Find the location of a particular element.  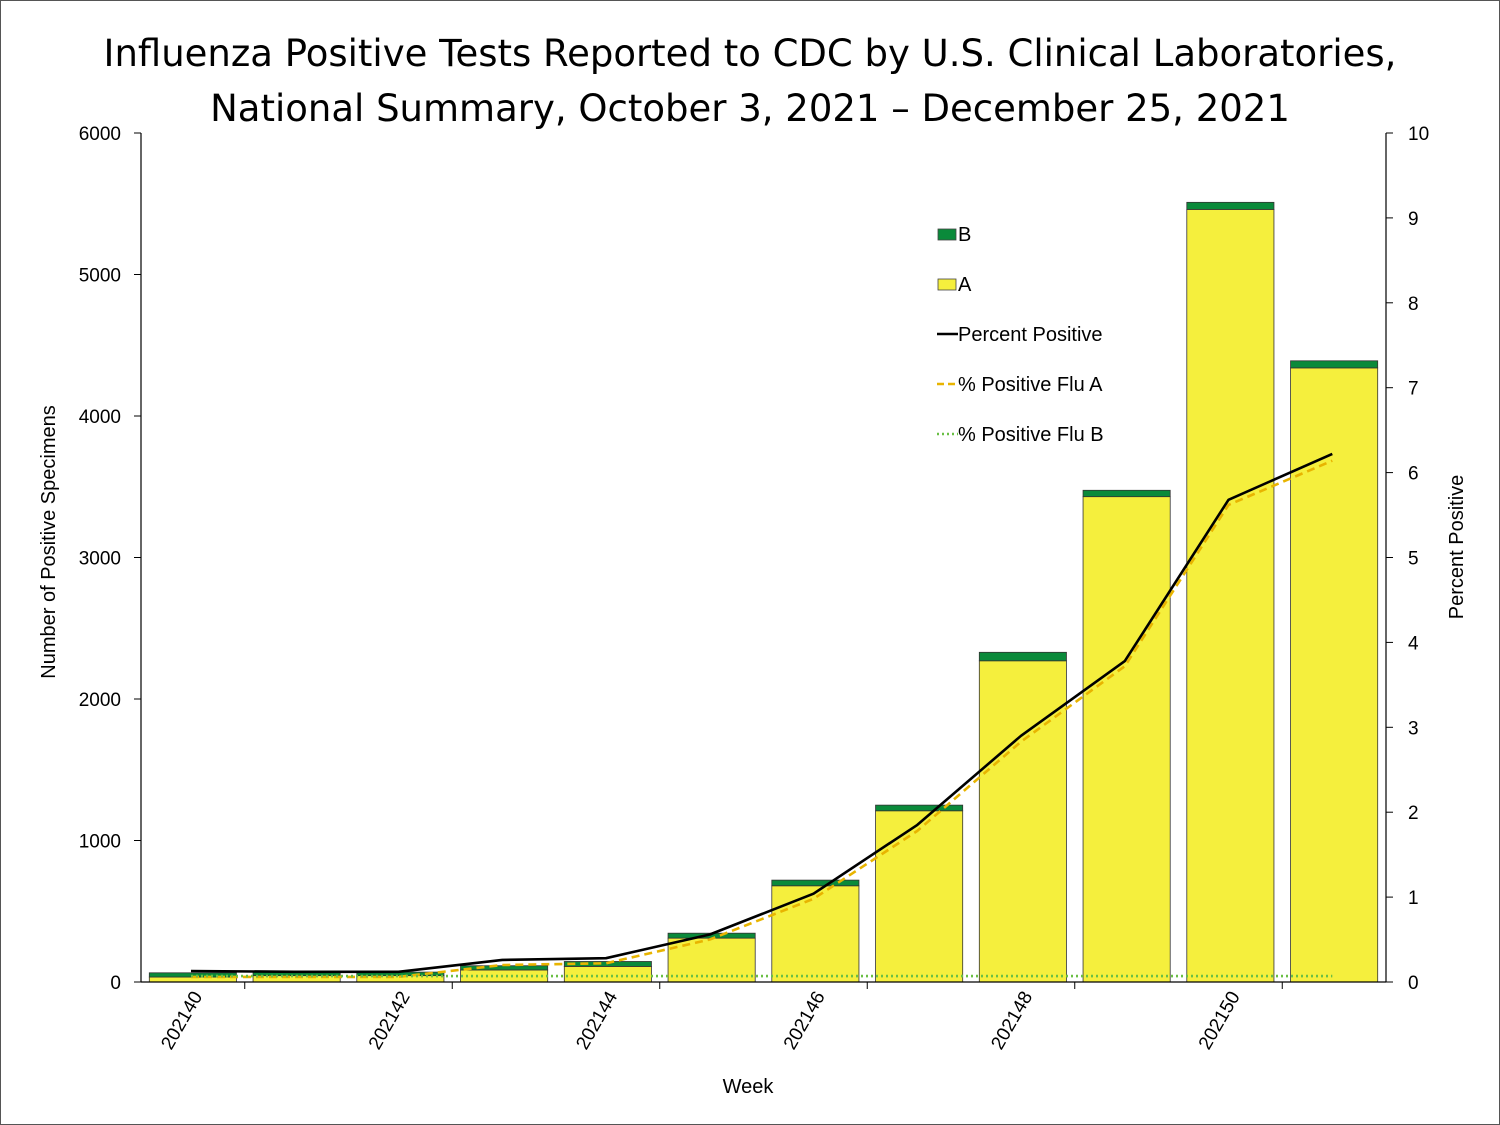

legend-label-a: A is located at coordinates (965, 285).